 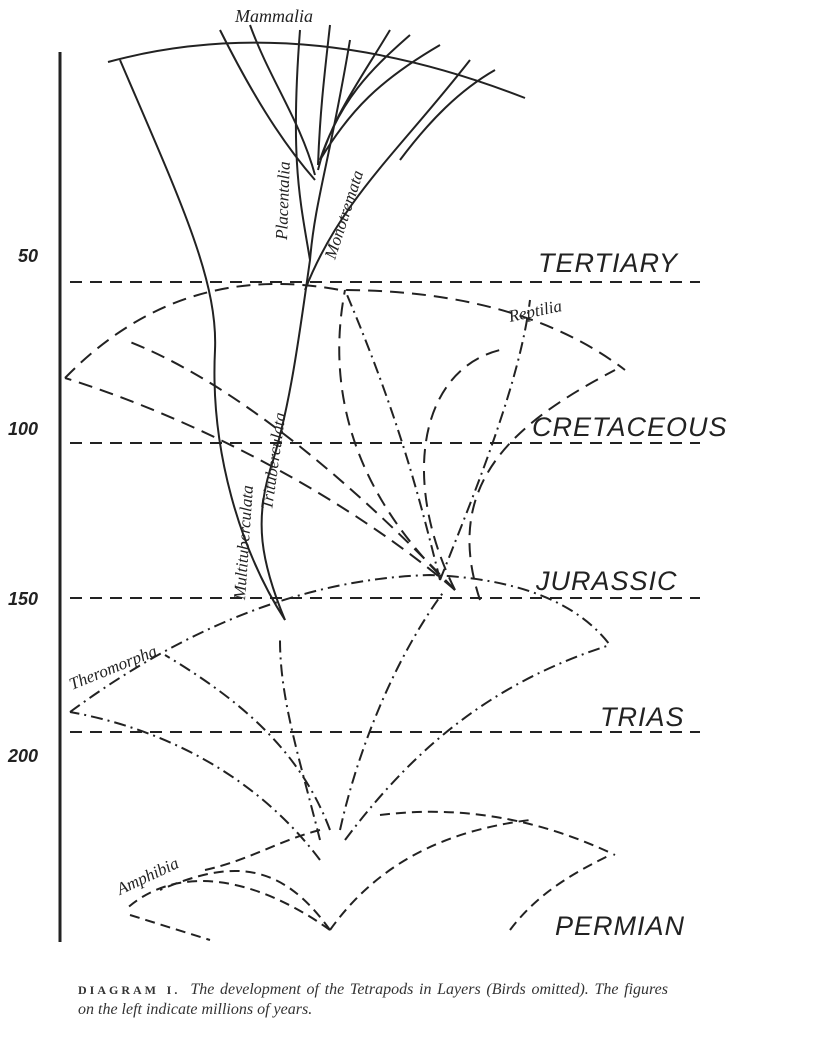 I want to click on era-permian: PERMIAN, so click(x=620, y=926).